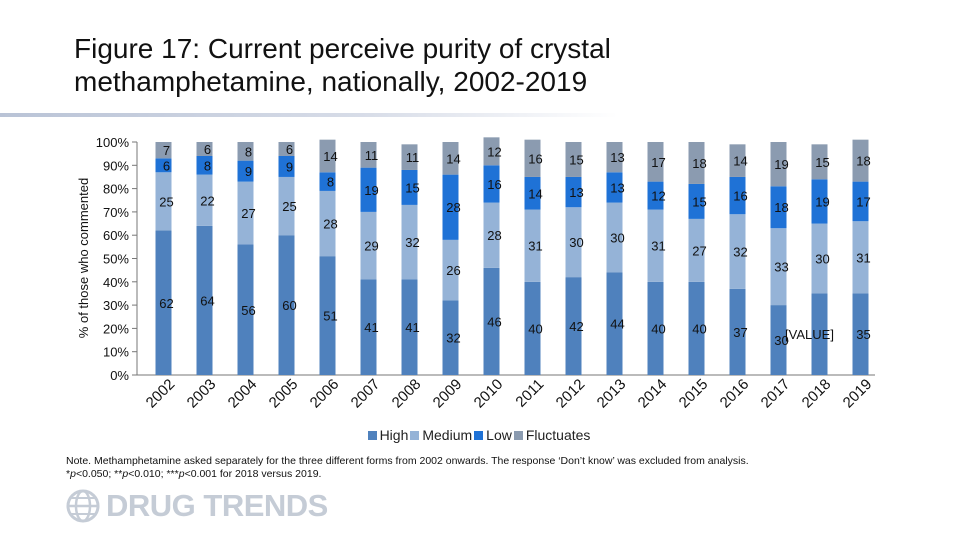 The width and height of the screenshot is (960, 540). Describe the element at coordinates (116, 212) in the screenshot. I see `y-tick-label: 70%` at that location.